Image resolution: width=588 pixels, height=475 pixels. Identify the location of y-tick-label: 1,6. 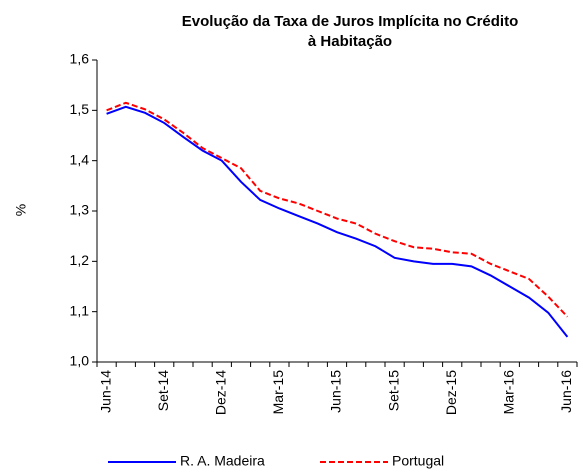
(80, 59).